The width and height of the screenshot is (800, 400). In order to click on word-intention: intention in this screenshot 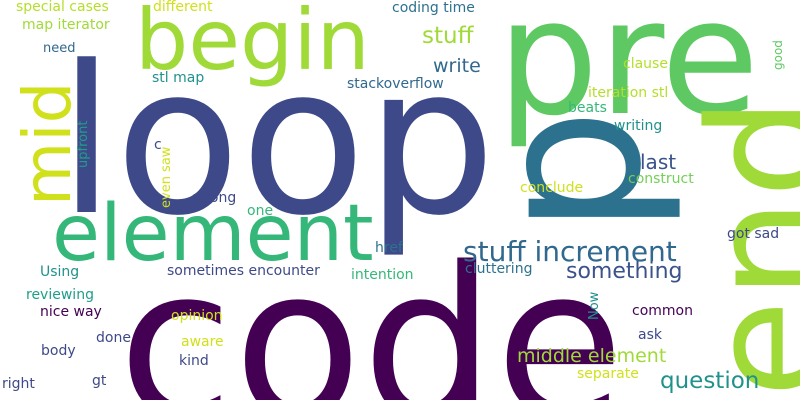, I will do `click(382, 275)`.